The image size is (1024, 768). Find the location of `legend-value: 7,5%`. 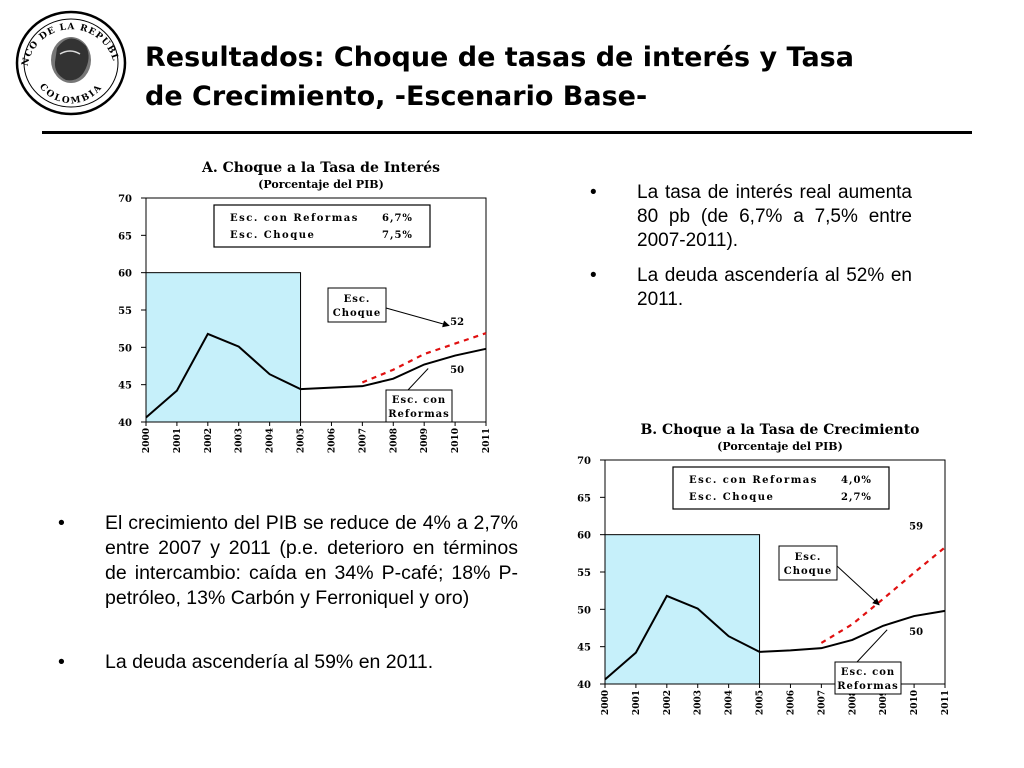

legend-value: 7,5% is located at coordinates (397, 235).